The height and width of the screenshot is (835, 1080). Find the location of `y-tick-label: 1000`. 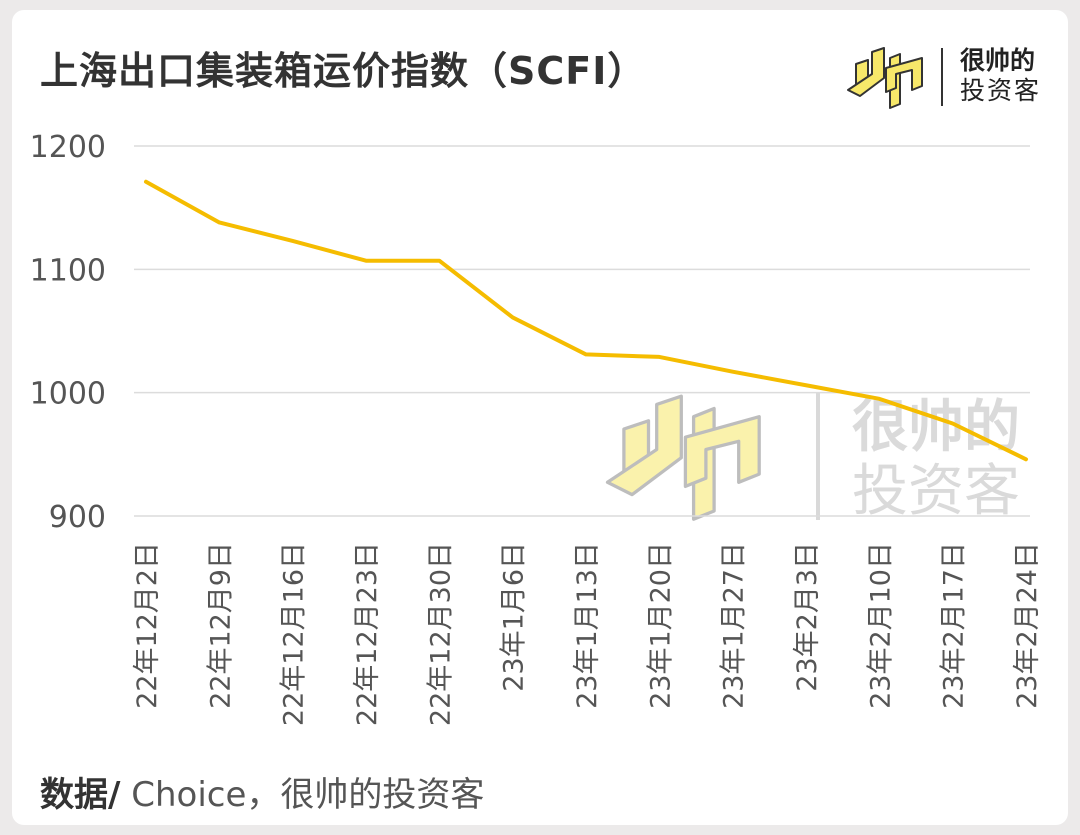

y-tick-label: 1000 is located at coordinates (68, 394).